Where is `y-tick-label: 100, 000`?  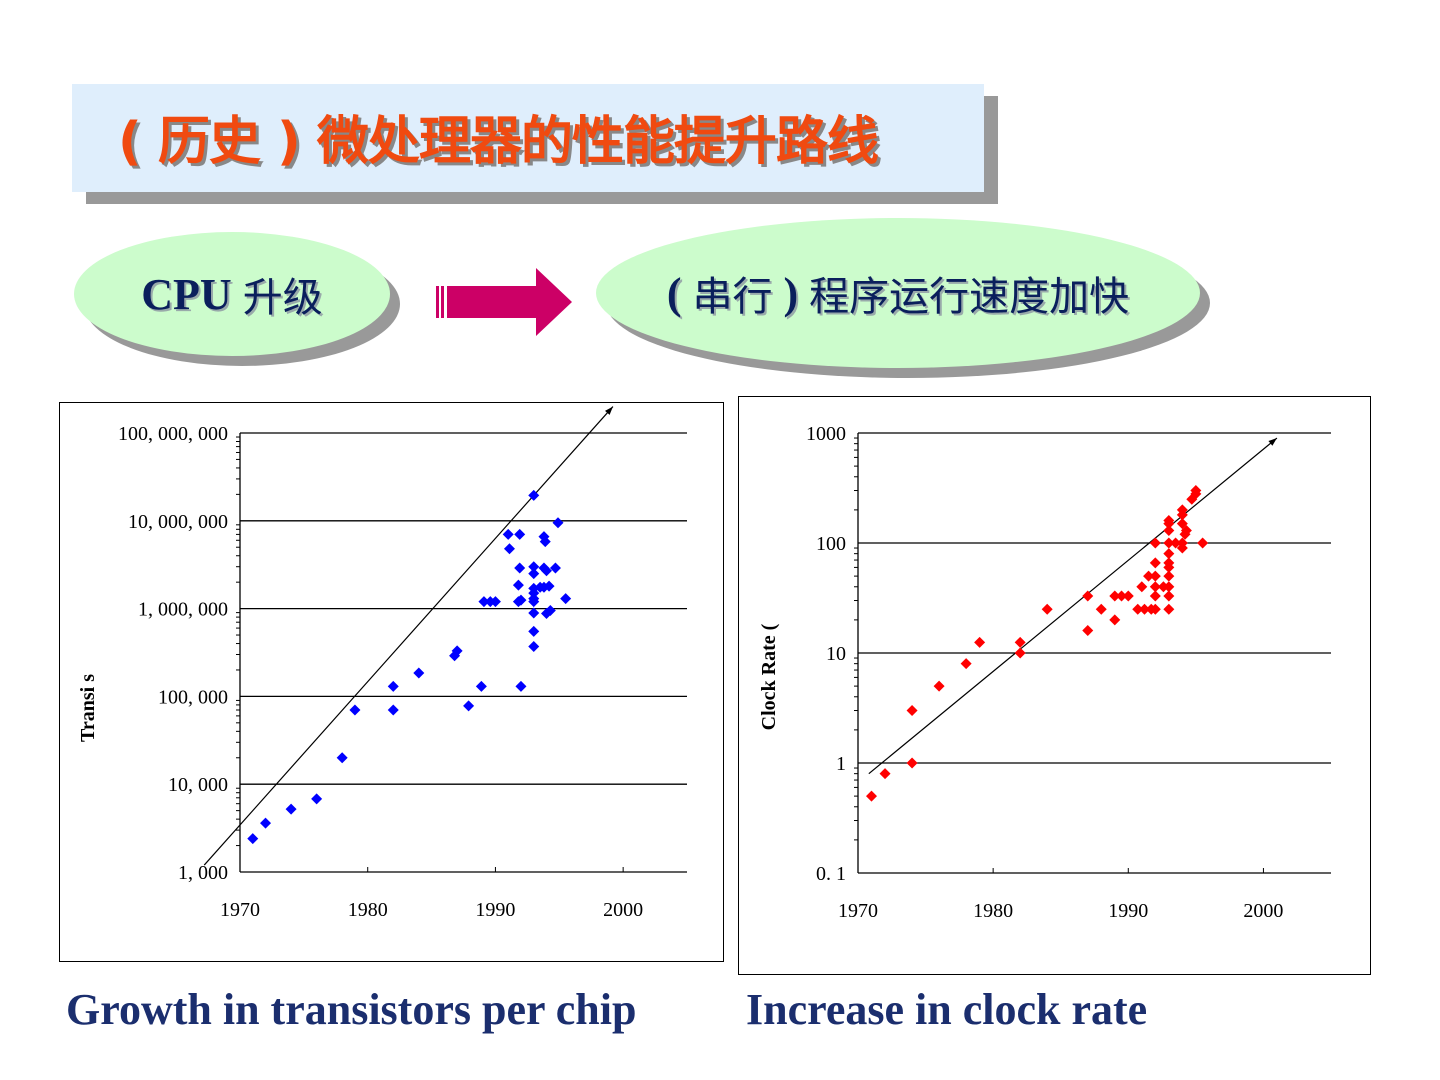
y-tick-label: 100, 000 is located at coordinates (193, 697).